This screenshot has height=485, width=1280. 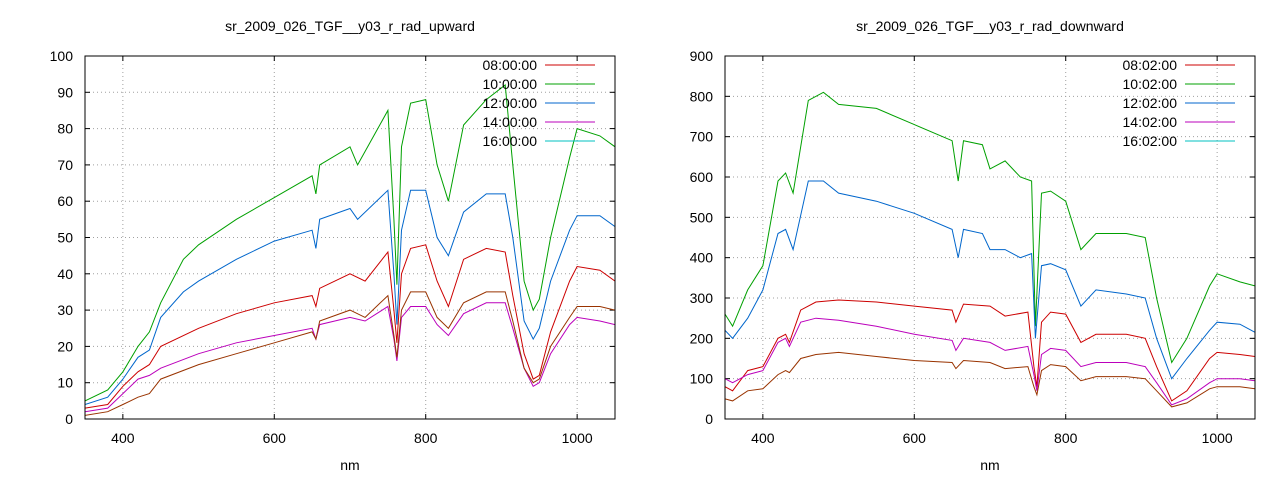 I want to click on y-tick-label: 10, so click(x=65, y=383).